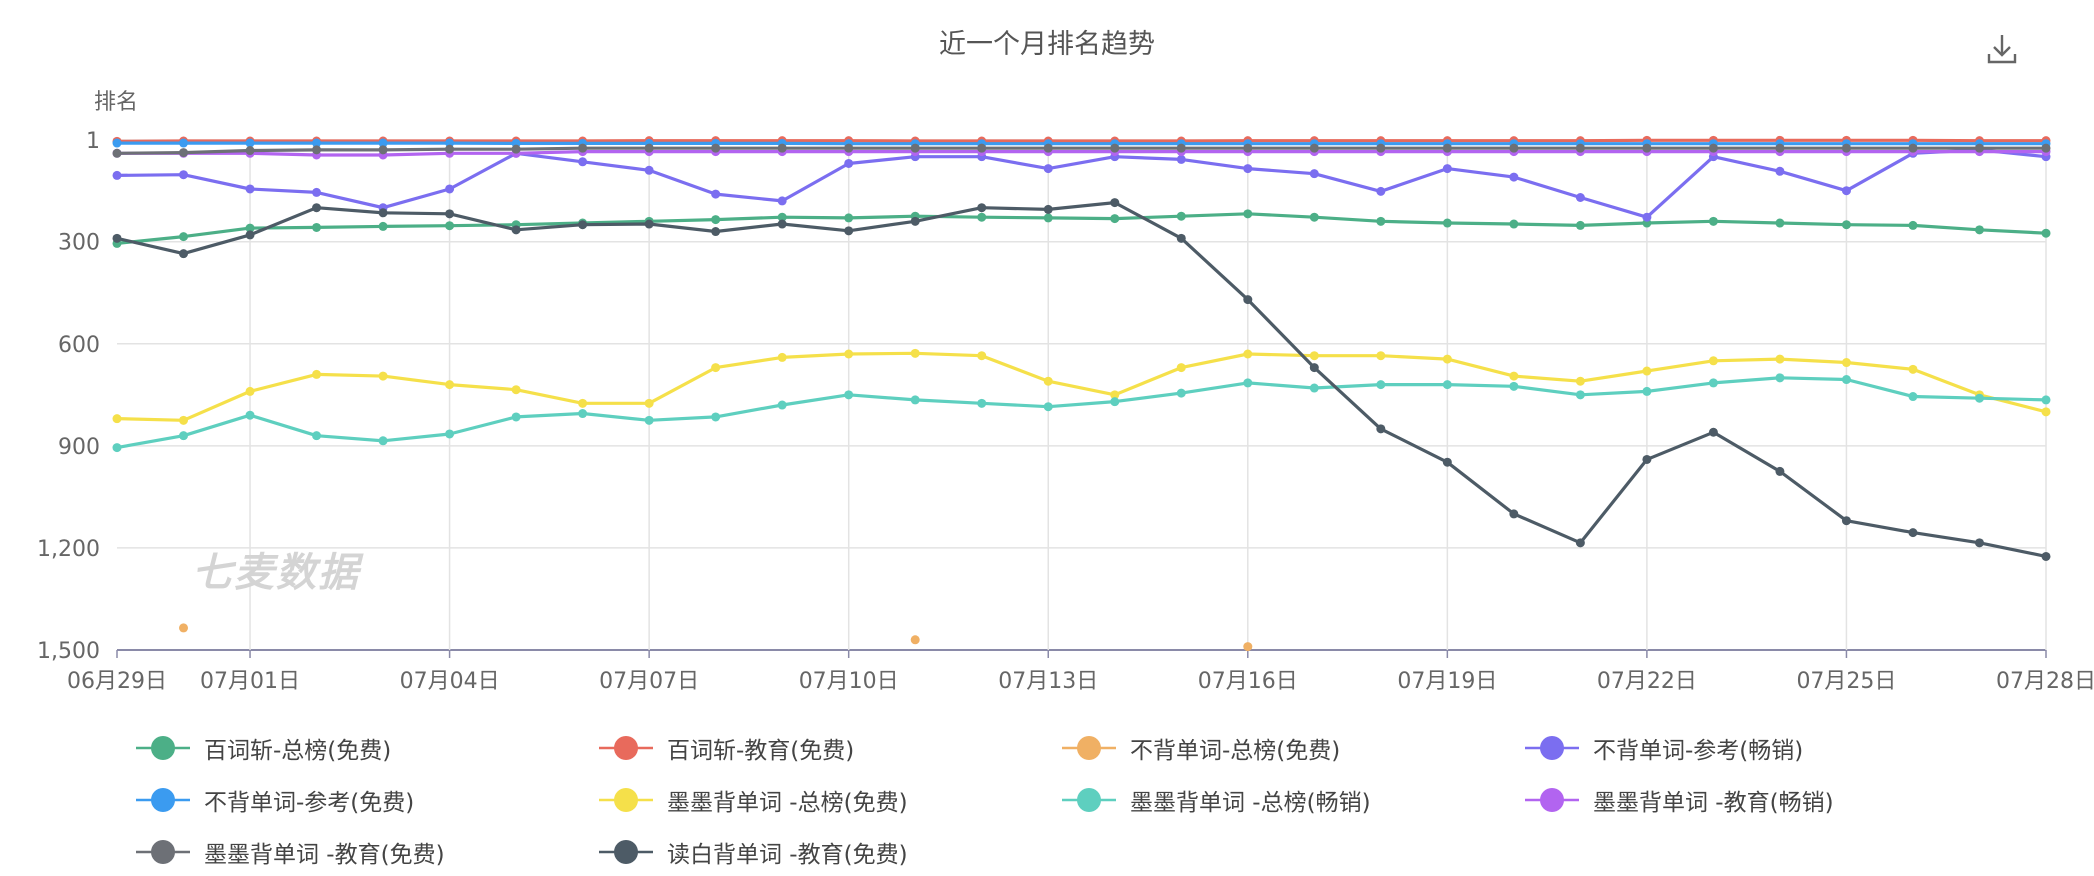  I want to click on x-tick-label: 07月16日, so click(1248, 681).